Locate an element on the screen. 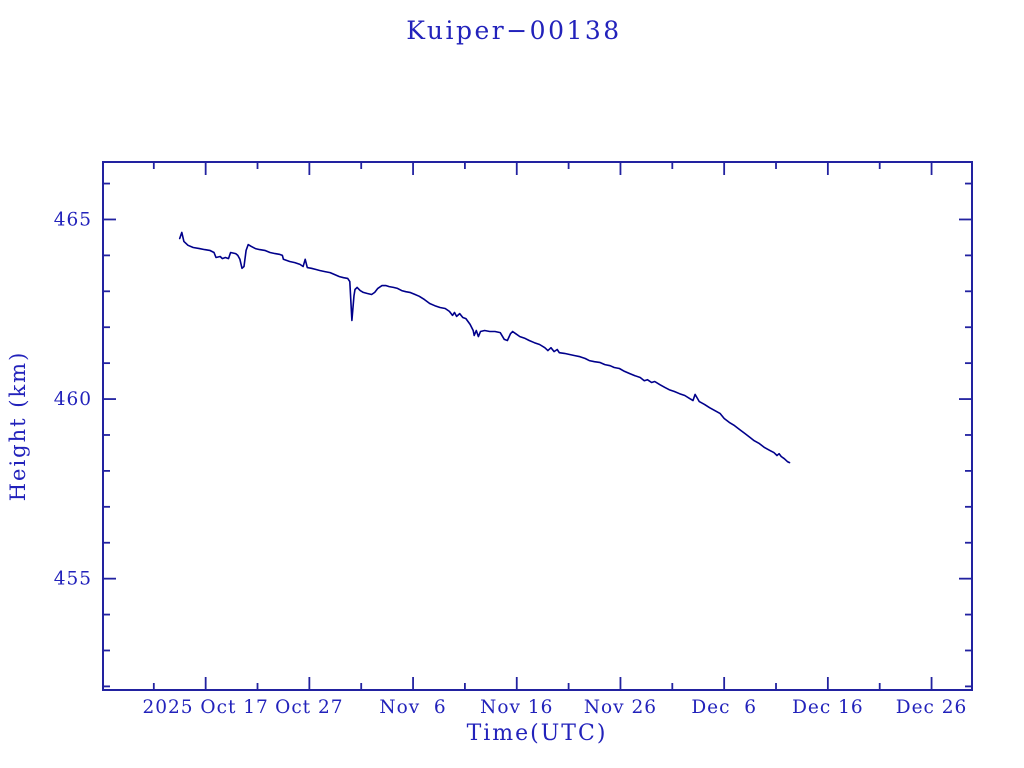 The image size is (1024, 768). x-tick-label: Nov 6 is located at coordinates (412, 707).